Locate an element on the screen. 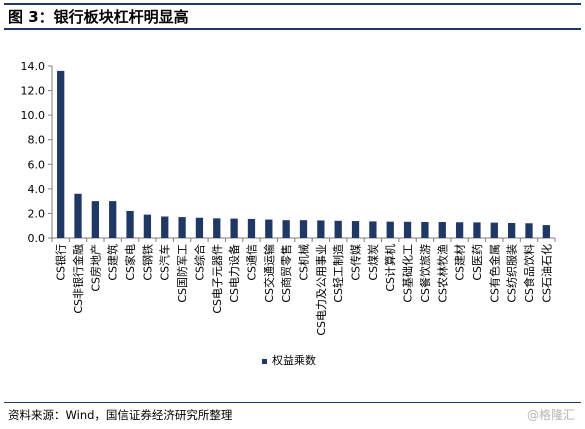  source-note: 资料来源：Wind，国信证券经济研究所整理 is located at coordinates (120, 415).